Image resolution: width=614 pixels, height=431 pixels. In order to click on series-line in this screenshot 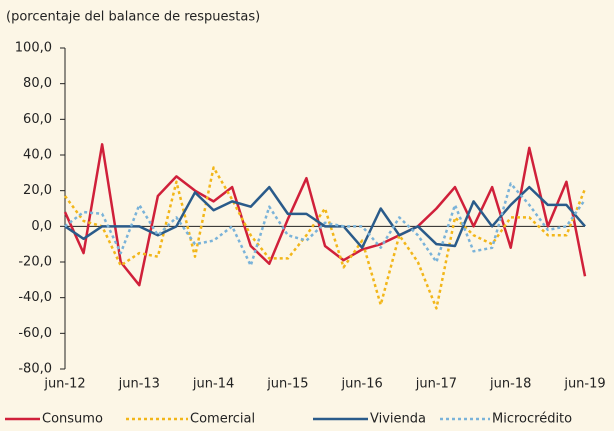, I will do `click(325, 217)`.